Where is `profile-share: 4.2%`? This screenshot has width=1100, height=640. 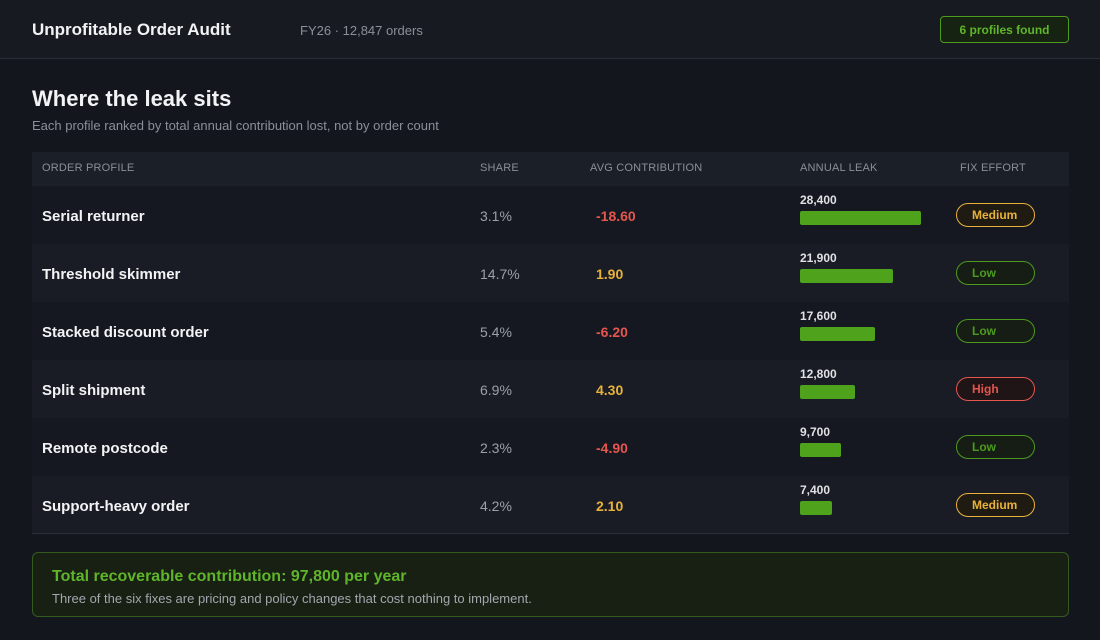
profile-share: 4.2% is located at coordinates (496, 506).